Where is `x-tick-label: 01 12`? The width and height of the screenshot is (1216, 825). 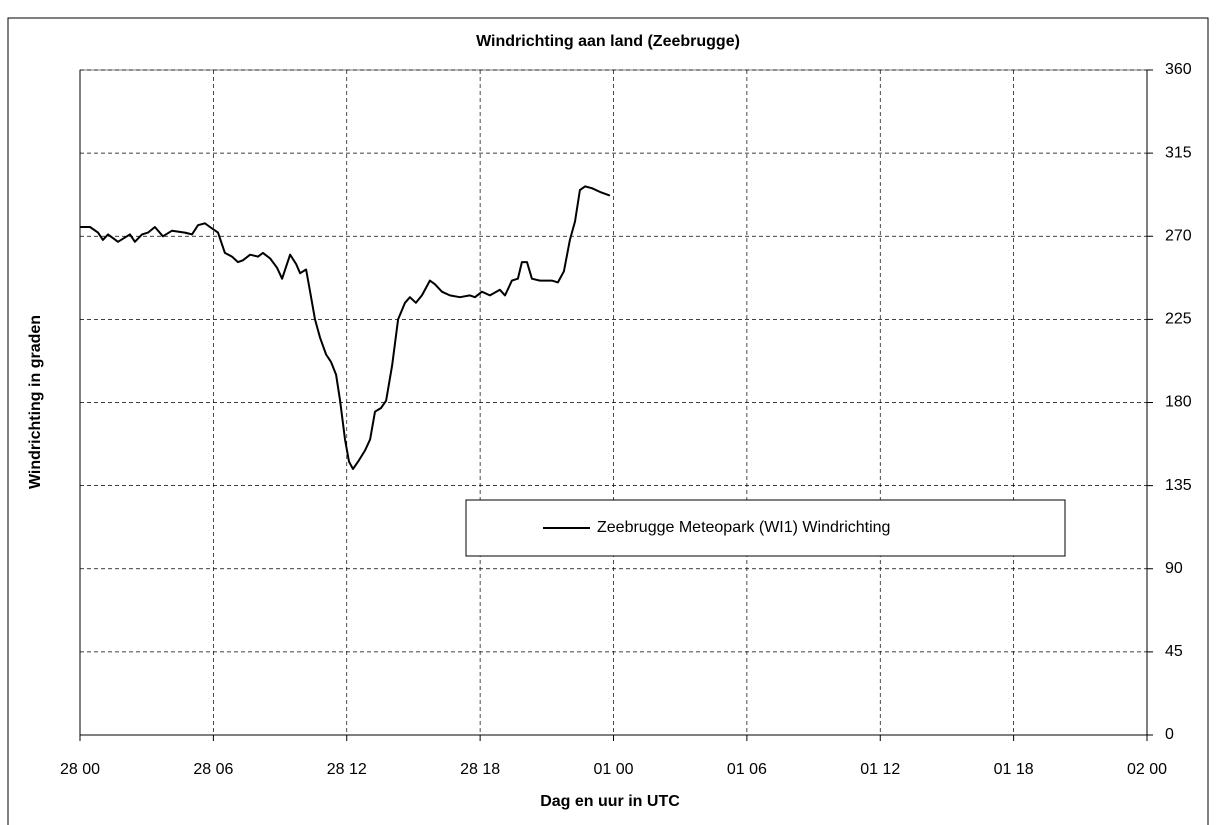
x-tick-label: 01 12 is located at coordinates (880, 769).